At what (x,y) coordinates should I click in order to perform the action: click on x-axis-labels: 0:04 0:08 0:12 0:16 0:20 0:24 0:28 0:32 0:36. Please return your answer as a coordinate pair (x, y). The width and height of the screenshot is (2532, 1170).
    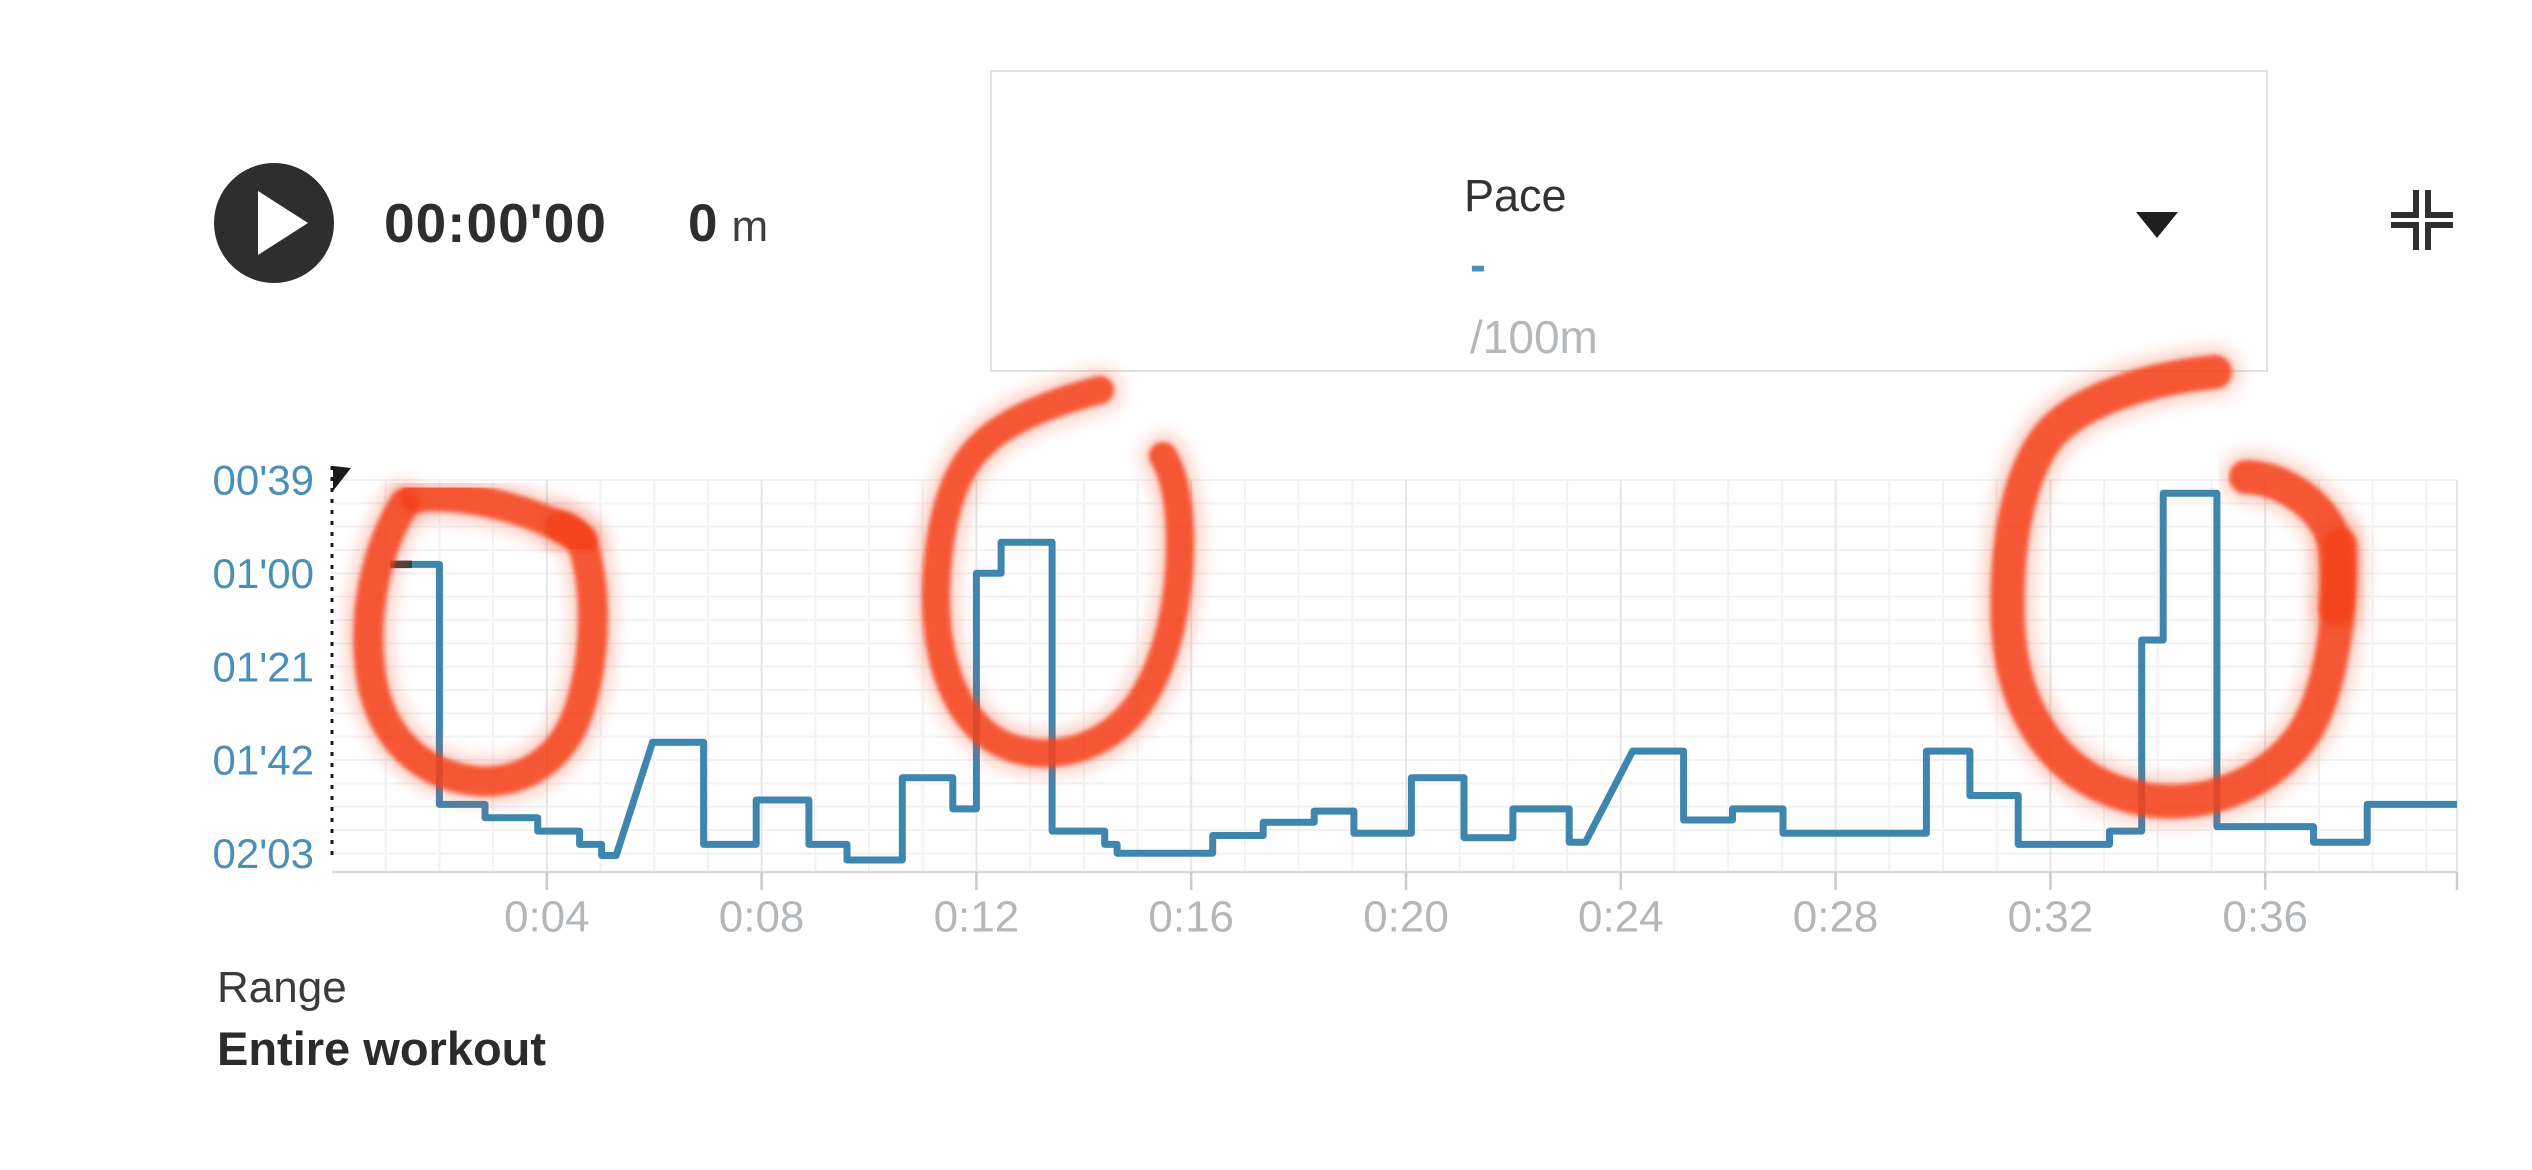
    Looking at the image, I should click on (1406, 916).